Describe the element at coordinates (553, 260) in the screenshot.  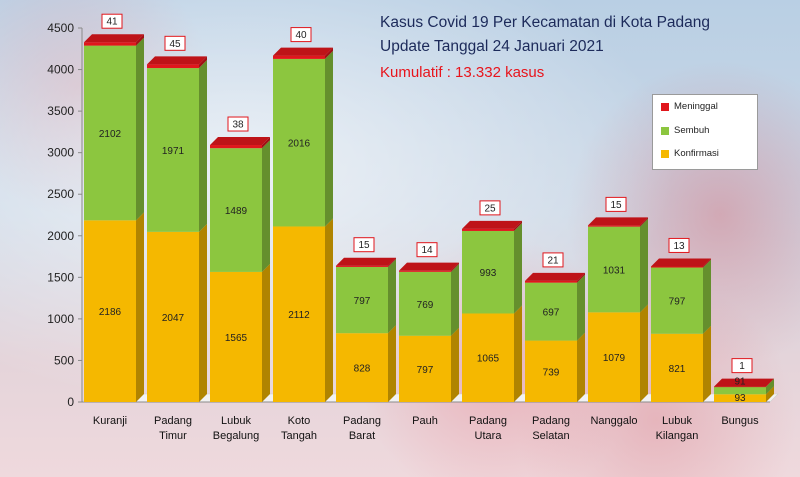
I see `data-label-meninggal: 21` at that location.